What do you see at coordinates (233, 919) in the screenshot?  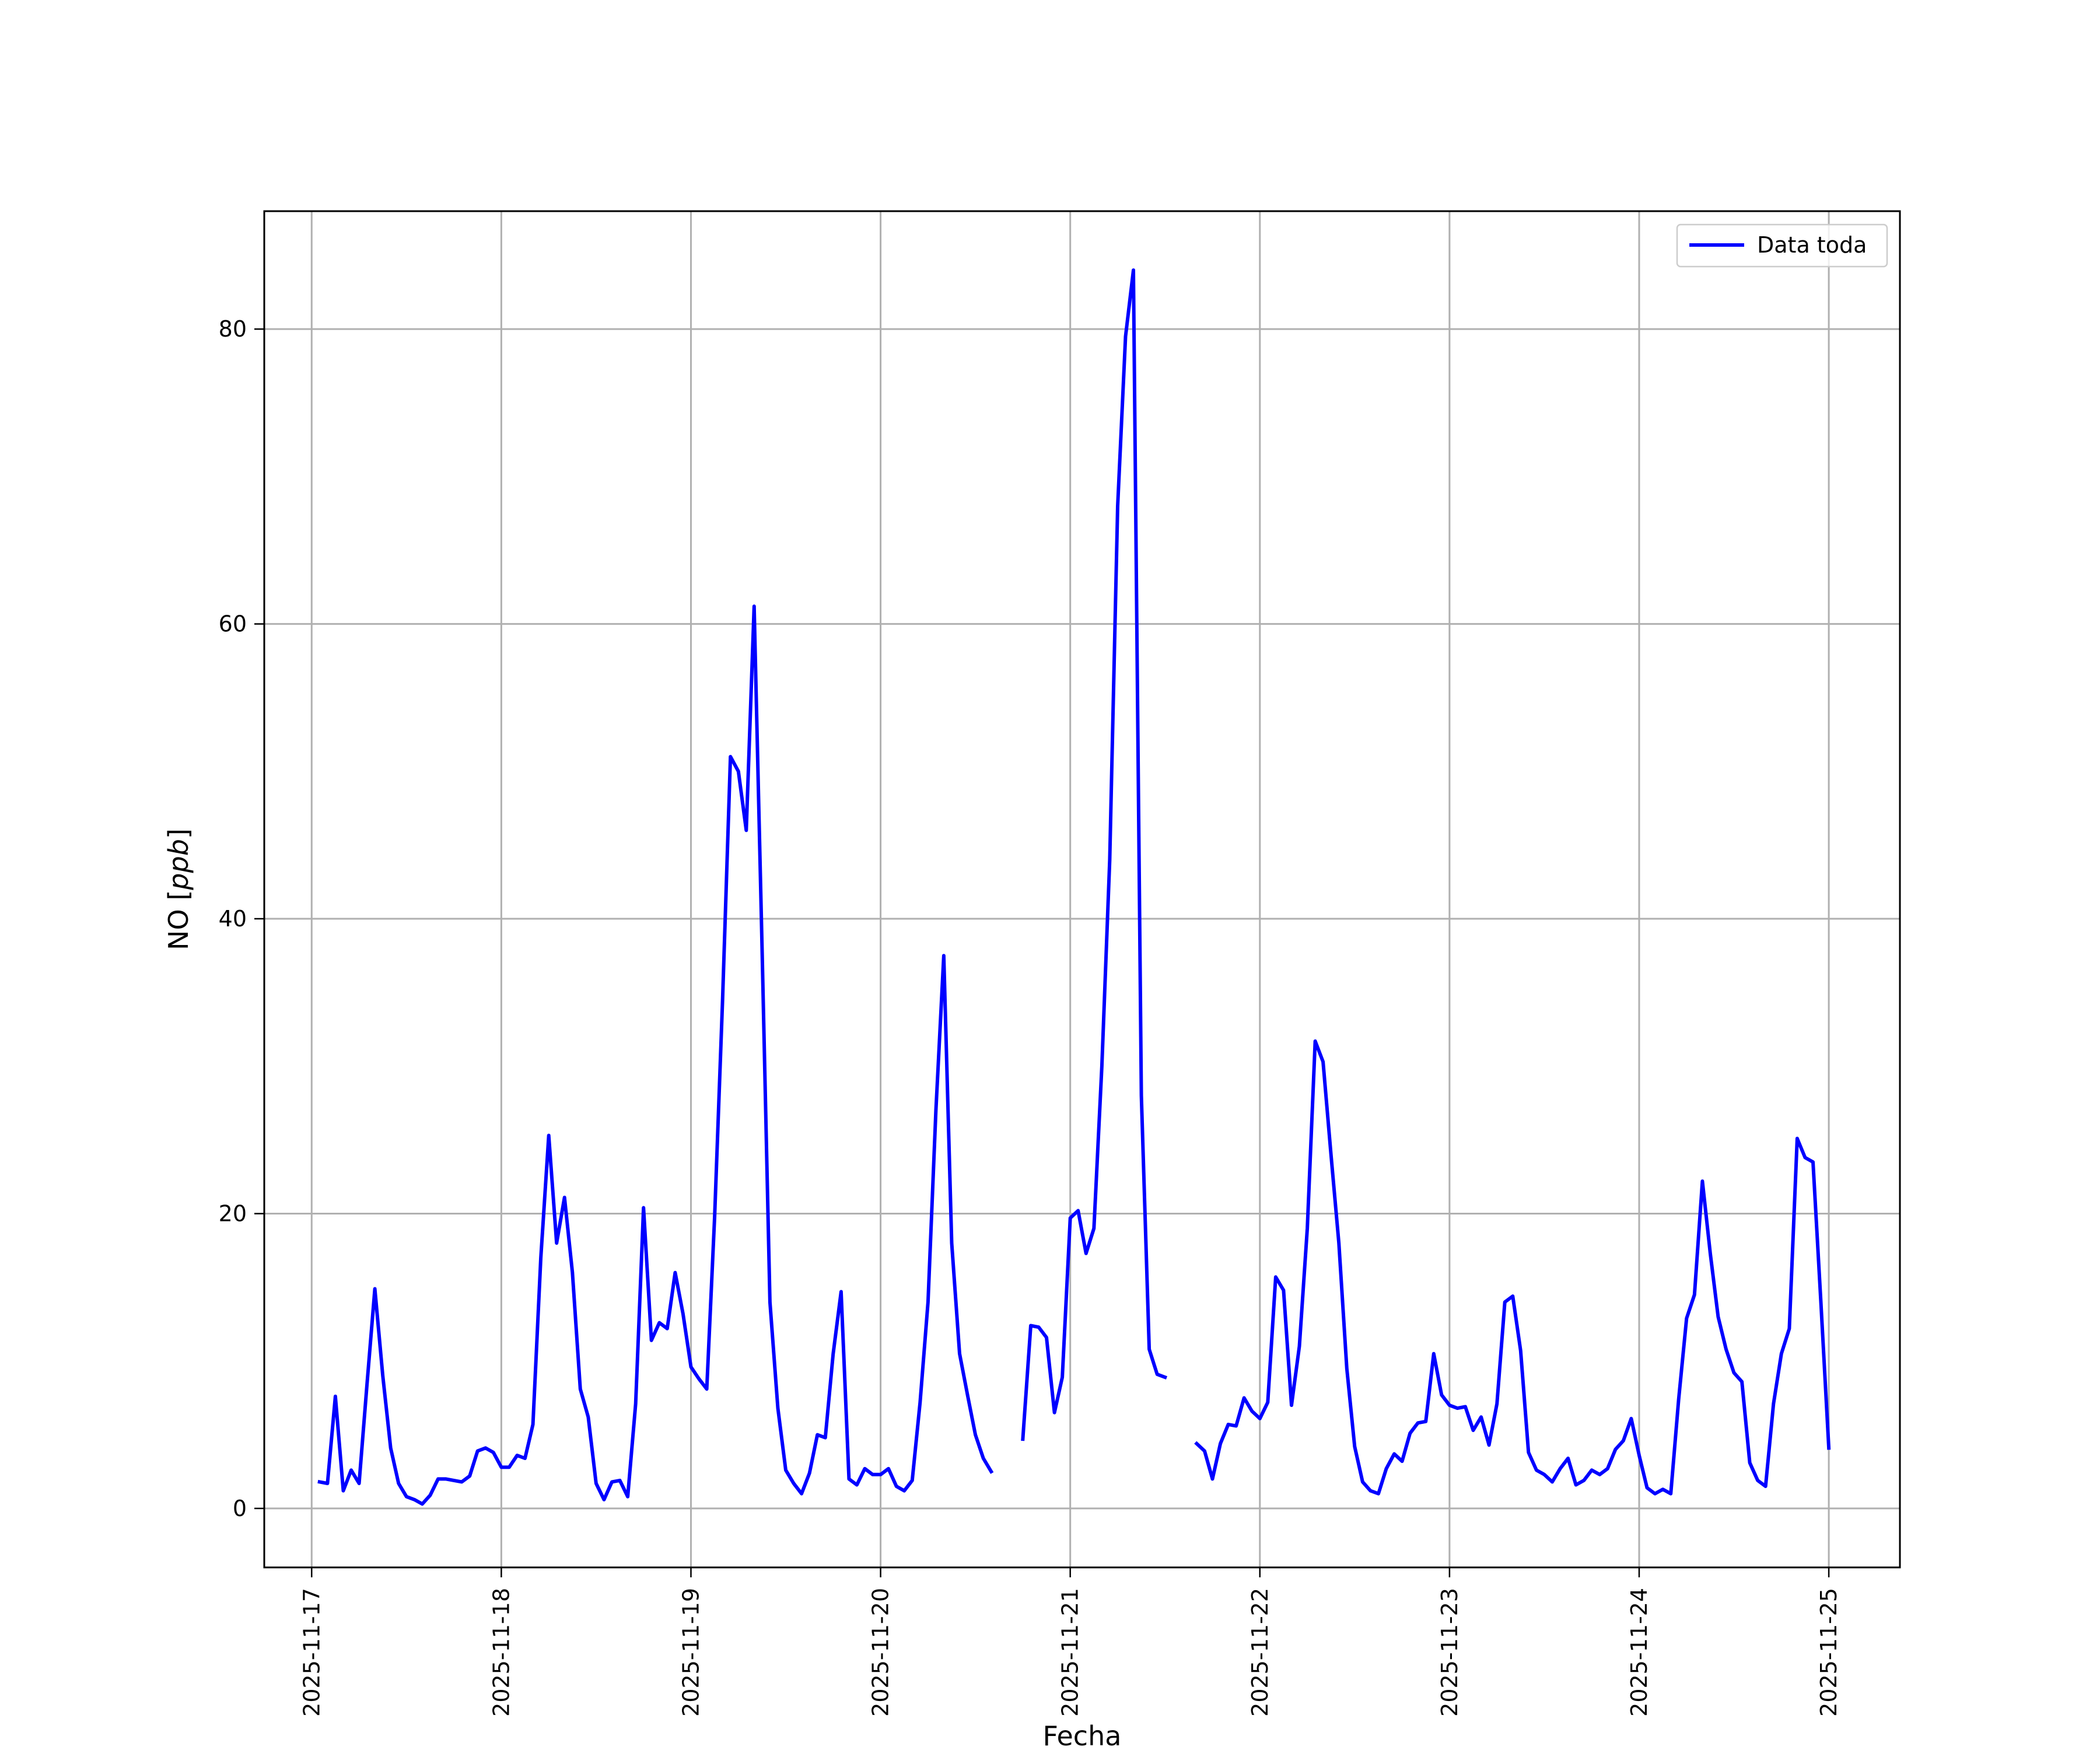 I see `y-tick-label: 40` at bounding box center [233, 919].